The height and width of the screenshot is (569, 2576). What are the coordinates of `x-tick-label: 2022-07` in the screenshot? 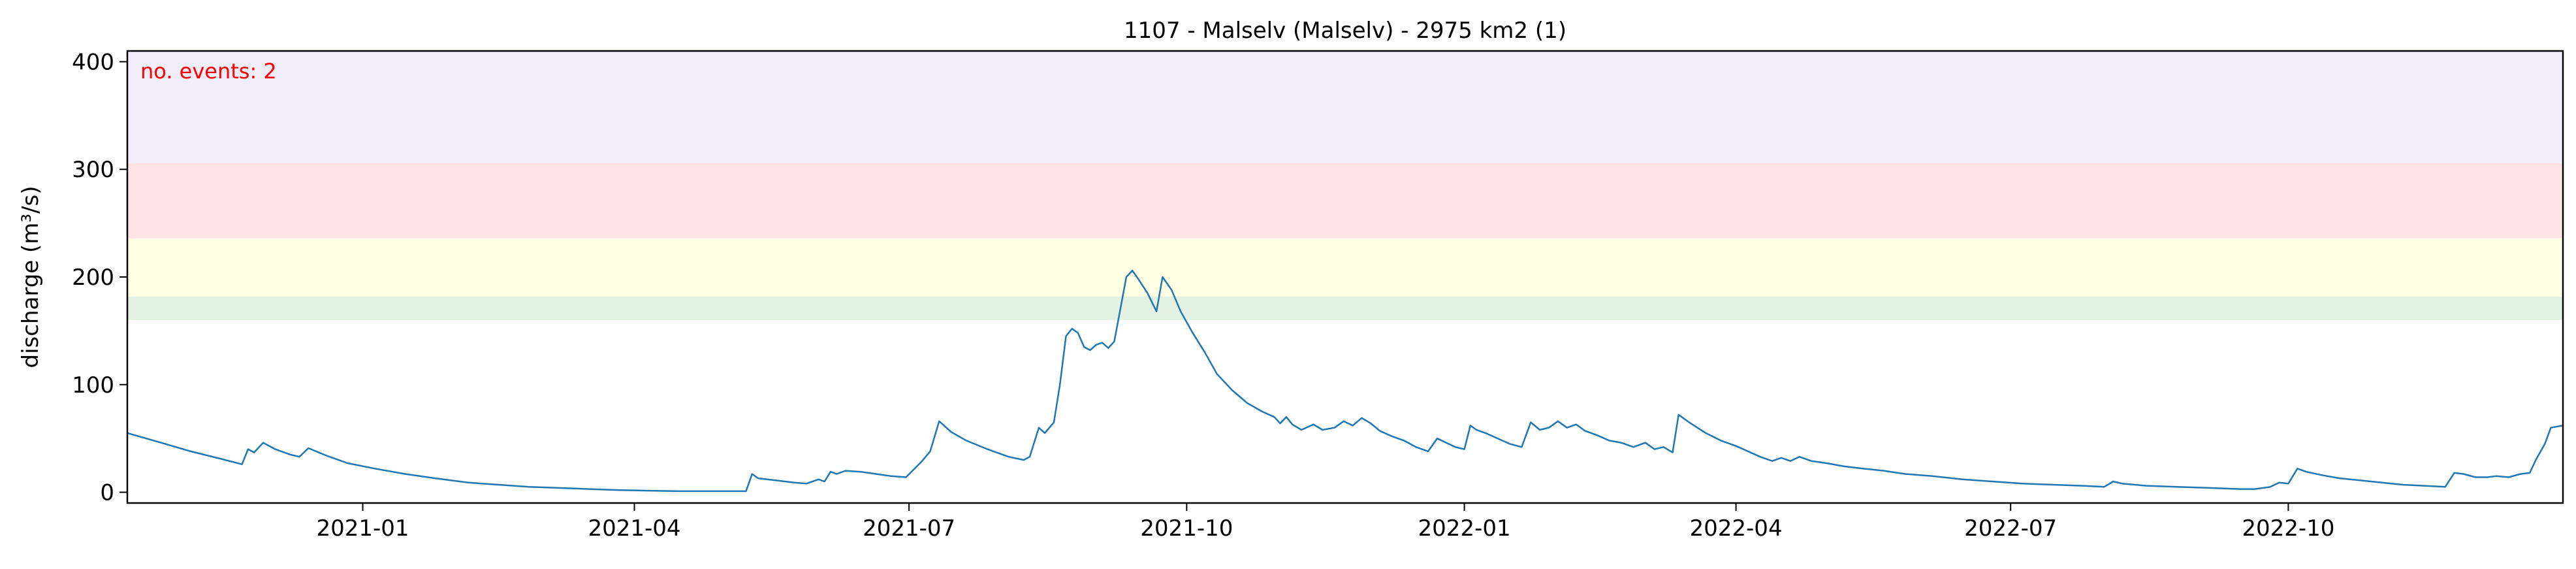 It's located at (2011, 528).